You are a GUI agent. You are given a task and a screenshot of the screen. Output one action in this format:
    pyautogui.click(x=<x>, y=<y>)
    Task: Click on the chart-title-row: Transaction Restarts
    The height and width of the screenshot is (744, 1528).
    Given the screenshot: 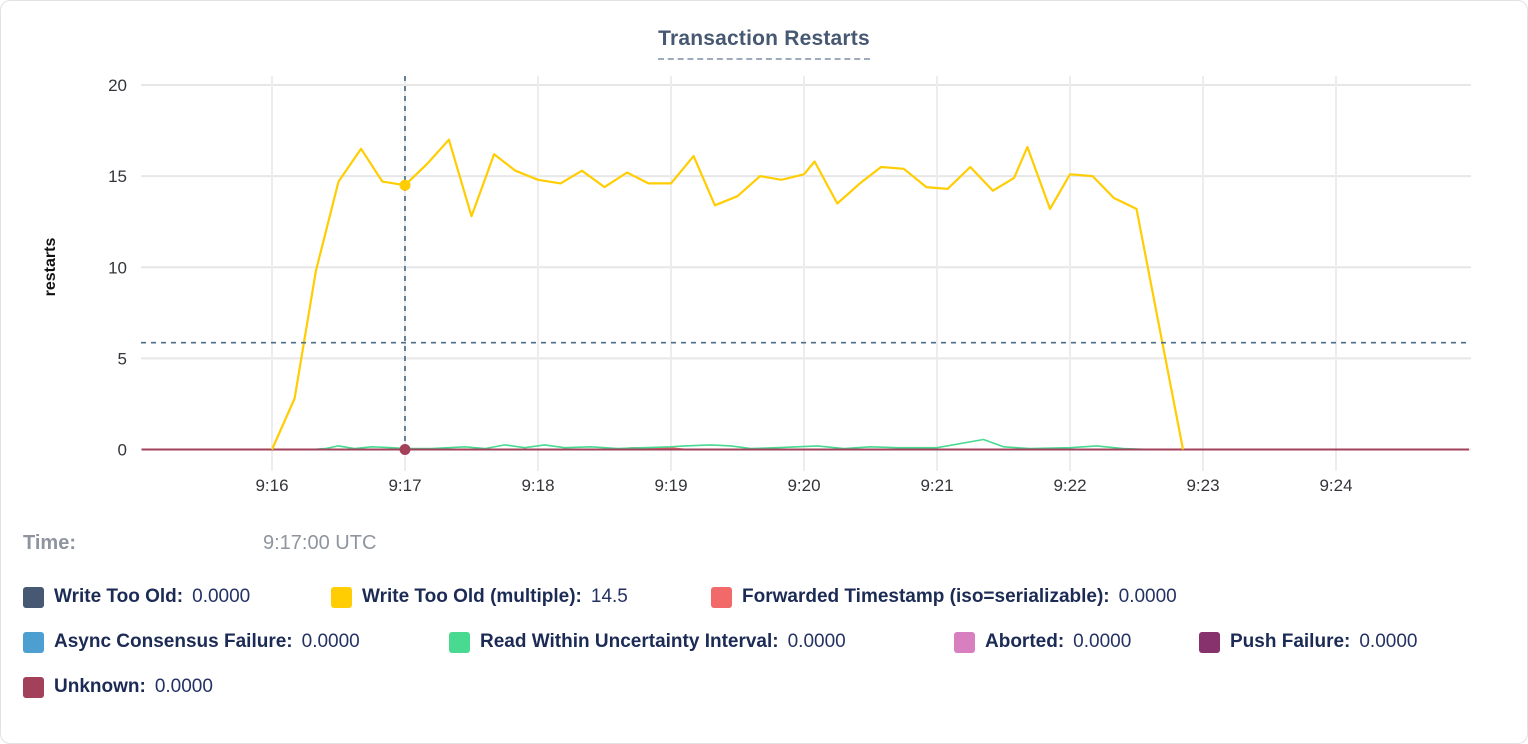 What is the action you would take?
    pyautogui.click(x=764, y=43)
    